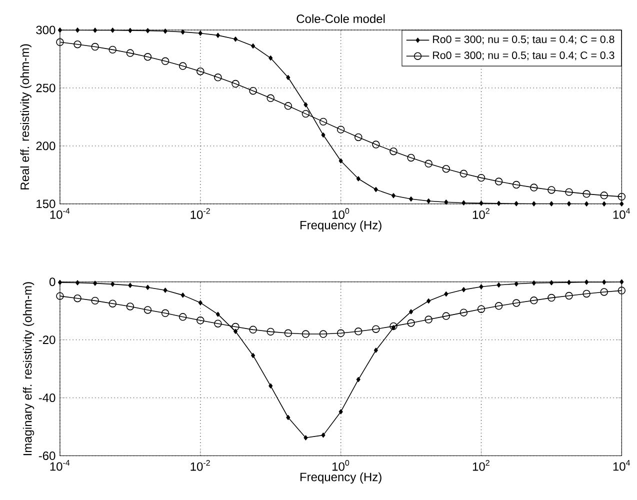  What do you see at coordinates (523, 56) in the screenshot?
I see `legend-label: Ro0 = 300; nu = 0.5; tau = 0.4; C = 0.3` at bounding box center [523, 56].